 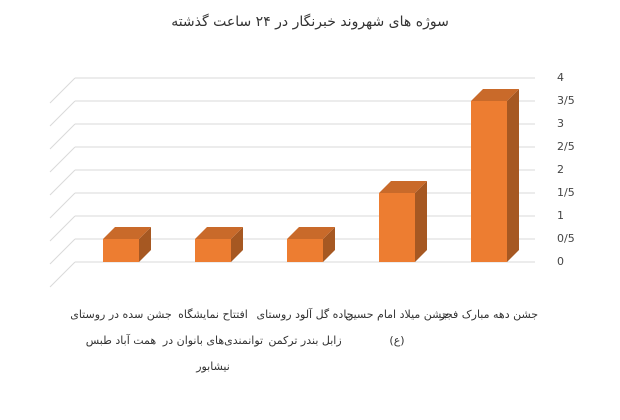 What do you see at coordinates (305, 327) in the screenshot?
I see `x-tick-label: جاده گل آلود روستای زابل بندر ترکمن` at bounding box center [305, 327].